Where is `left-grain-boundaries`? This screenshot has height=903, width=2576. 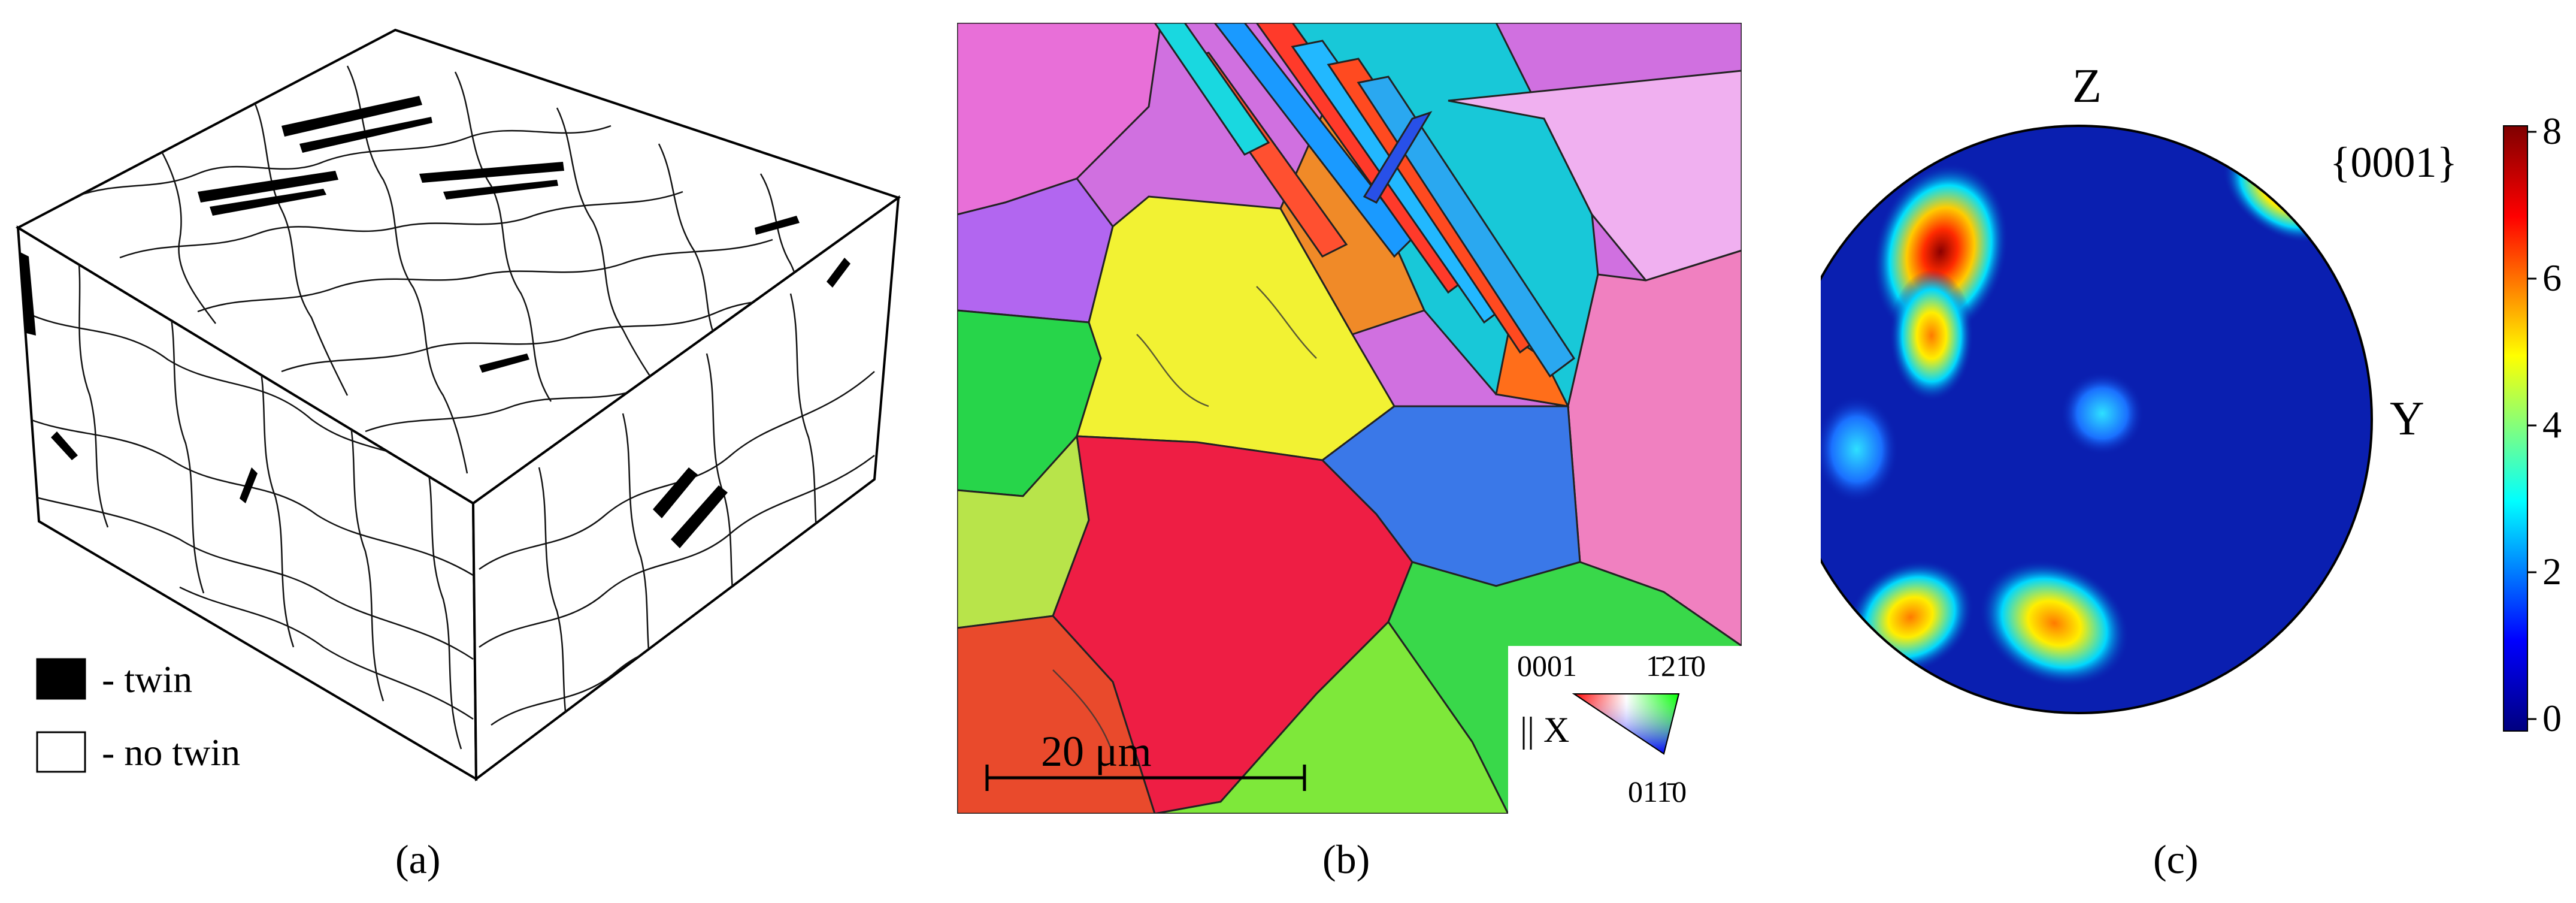 left-grain-boundaries is located at coordinates (248, 500).